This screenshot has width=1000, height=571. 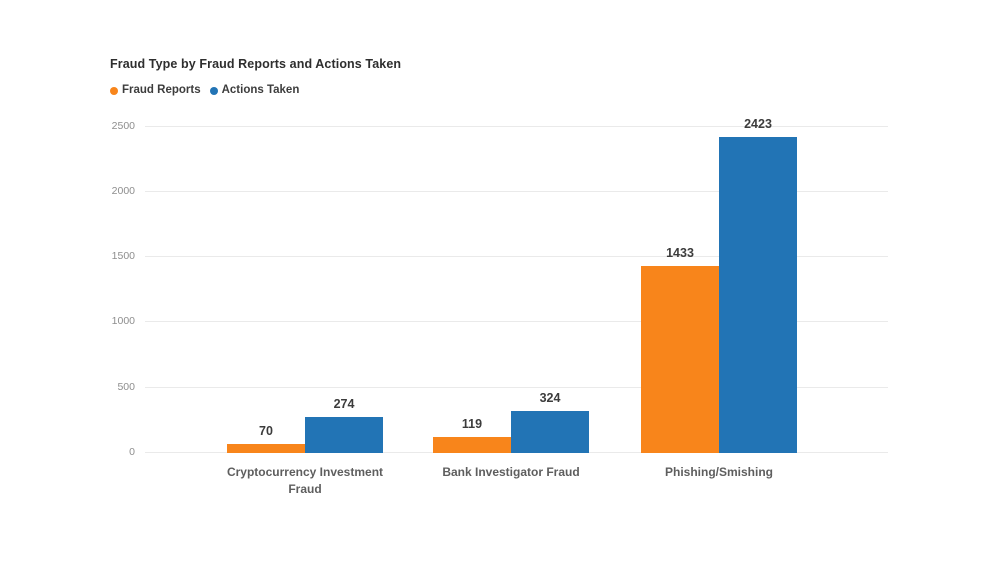 I want to click on bar-value-label: 70, so click(x=266, y=430).